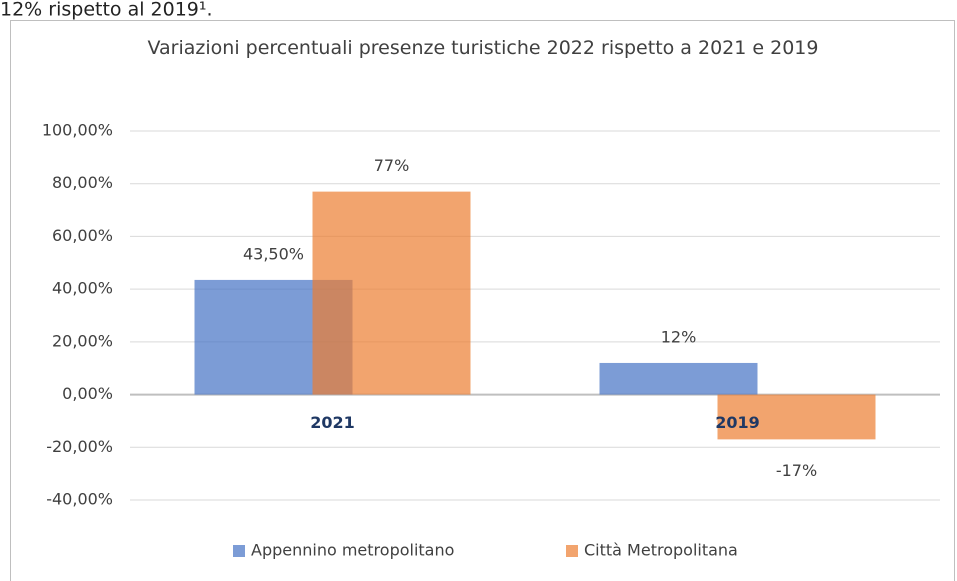  I want to click on y-tick-label: -40,00%, so click(79, 499).